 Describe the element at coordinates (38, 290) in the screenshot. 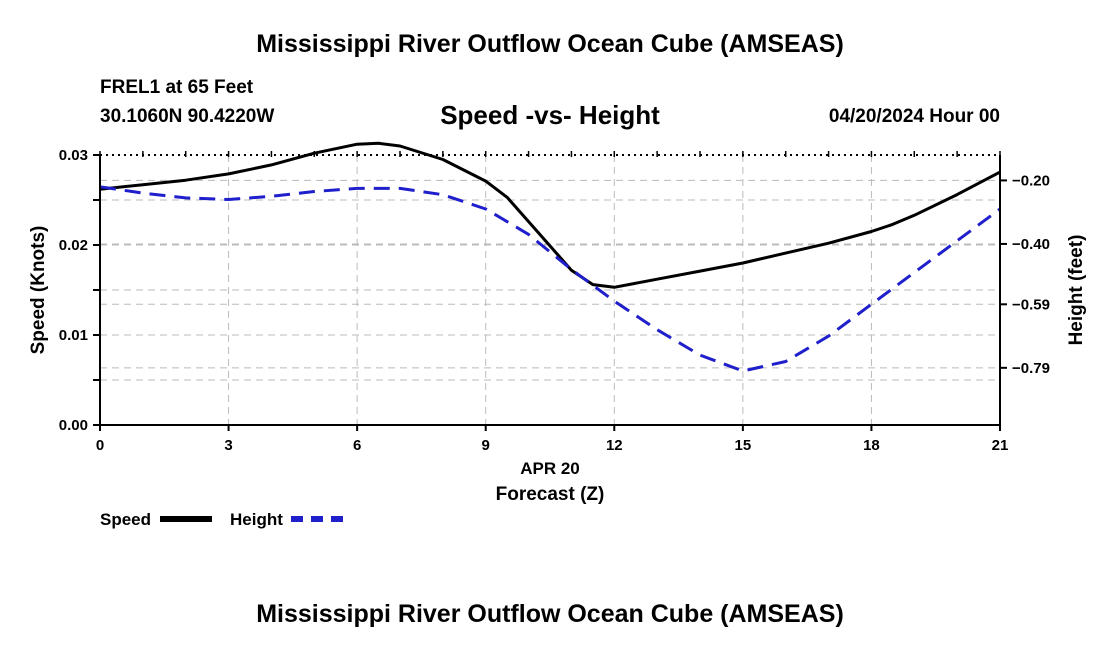

I see `y-axis-left-title: Speed (Knots)` at that location.